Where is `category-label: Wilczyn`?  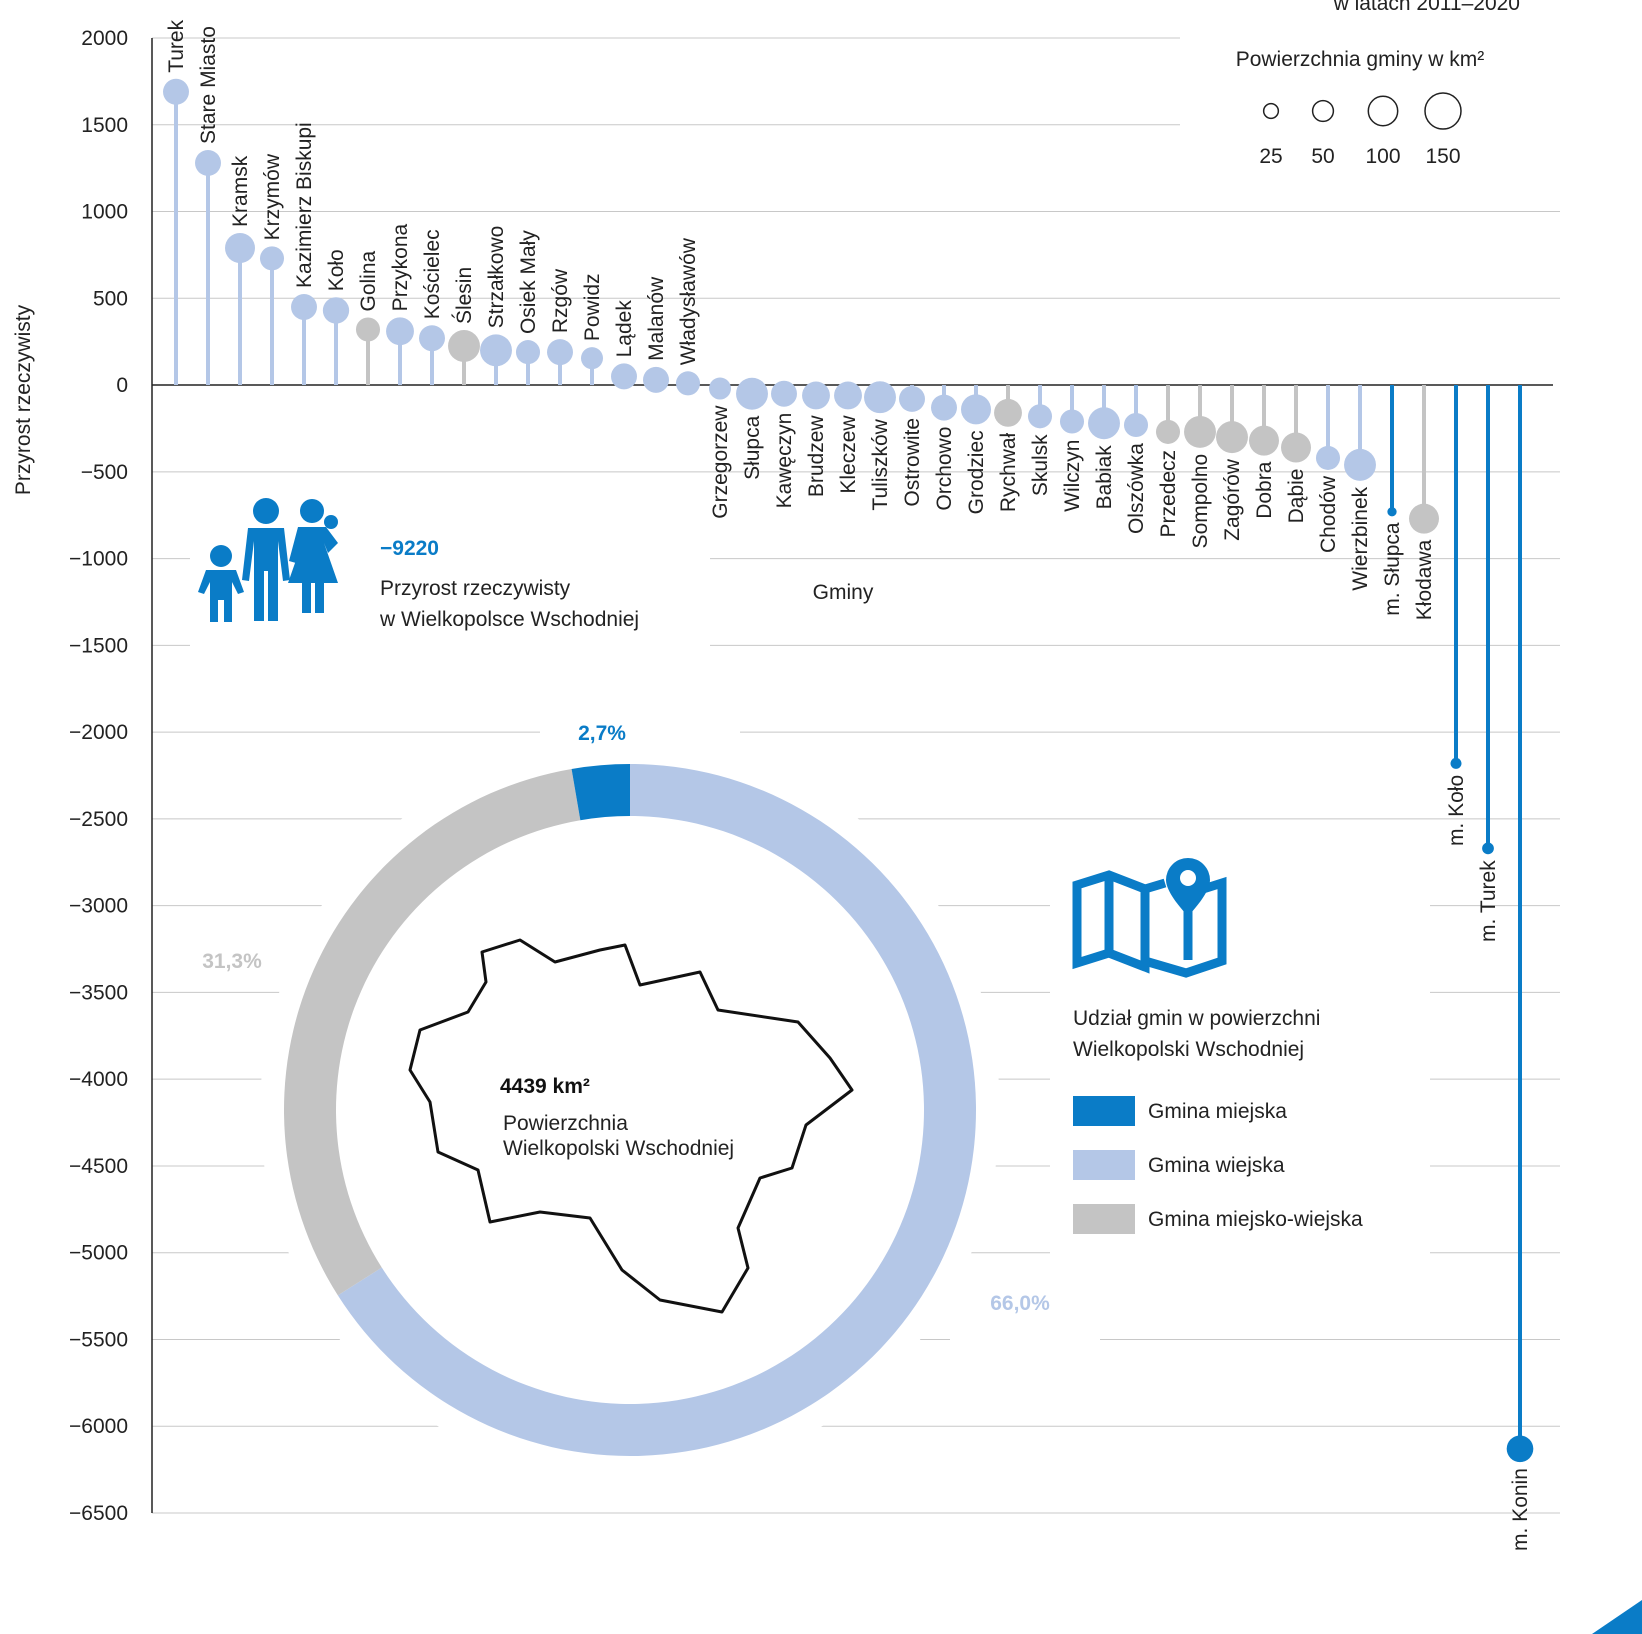
category-label: Wilczyn is located at coordinates (1072, 476).